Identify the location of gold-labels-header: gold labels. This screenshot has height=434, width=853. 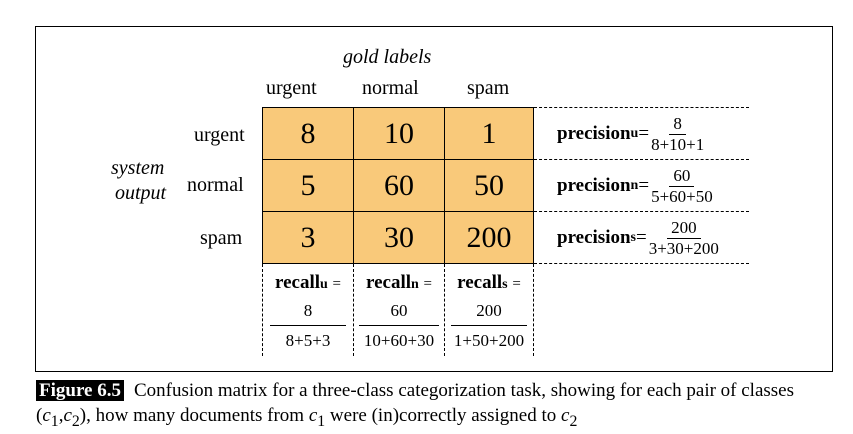
(387, 57).